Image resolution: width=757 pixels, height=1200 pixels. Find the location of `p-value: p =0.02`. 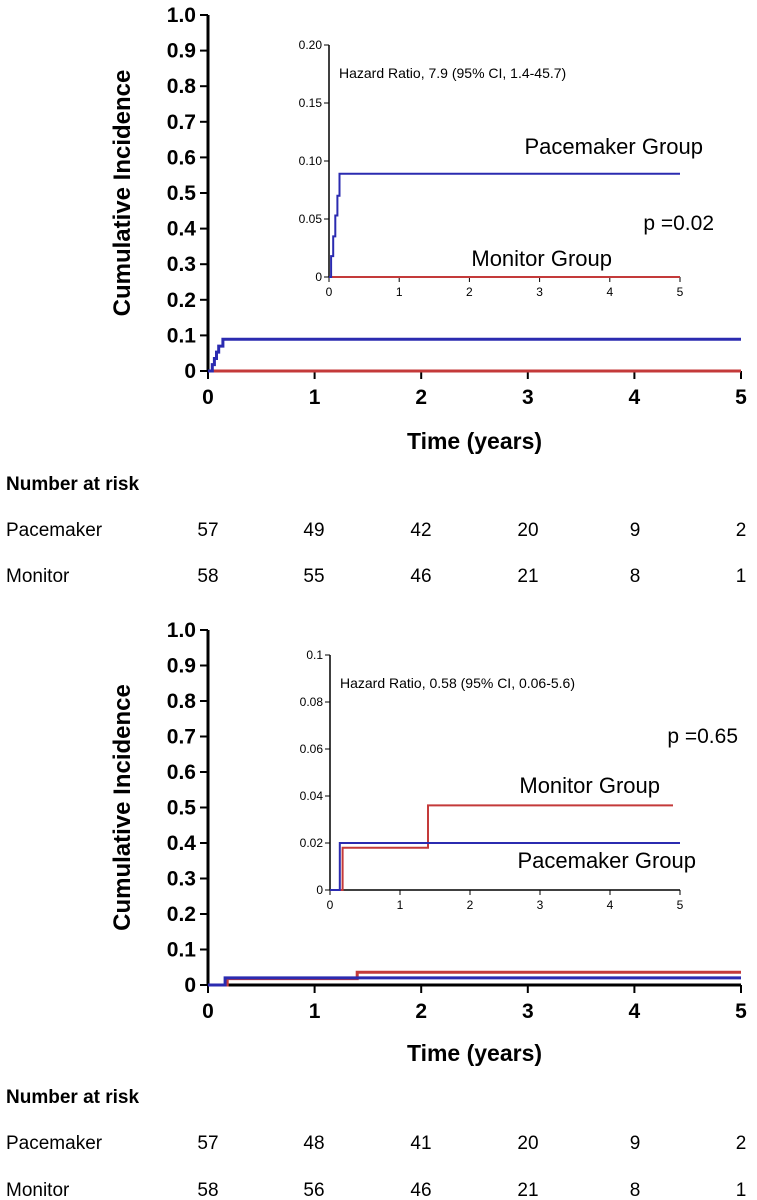

p-value: p =0.02 is located at coordinates (678, 223).